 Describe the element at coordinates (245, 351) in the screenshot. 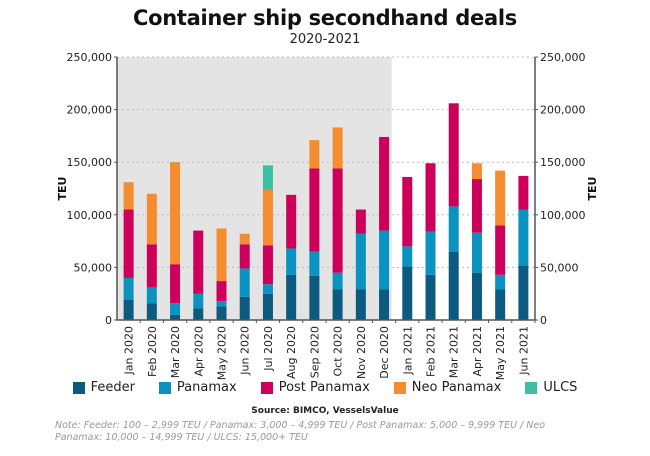

I see `x-tick-label: Jun 2020` at that location.